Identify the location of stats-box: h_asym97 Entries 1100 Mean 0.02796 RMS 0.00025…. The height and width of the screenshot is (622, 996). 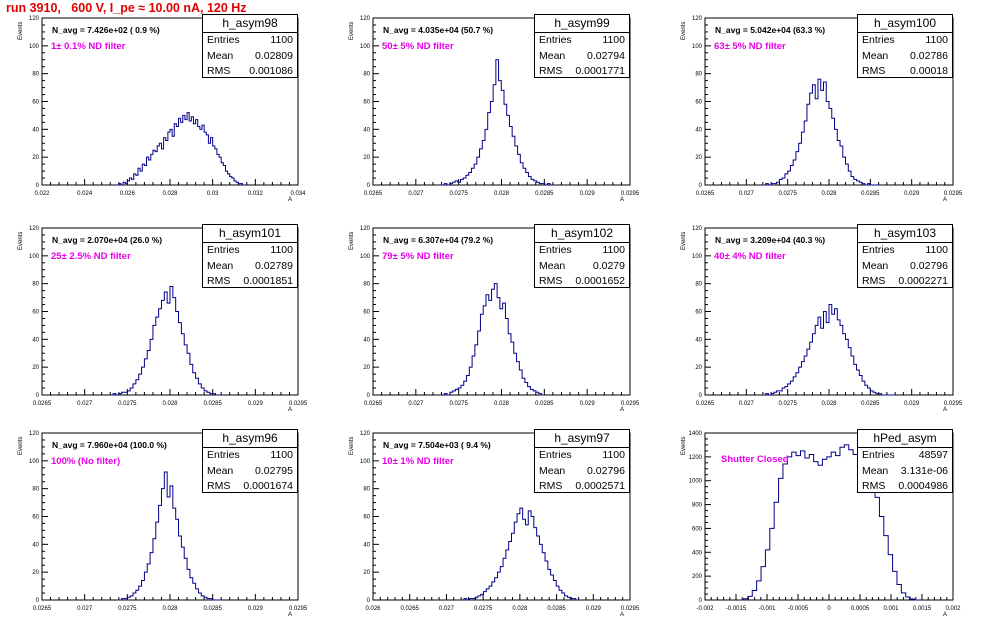
(582, 461).